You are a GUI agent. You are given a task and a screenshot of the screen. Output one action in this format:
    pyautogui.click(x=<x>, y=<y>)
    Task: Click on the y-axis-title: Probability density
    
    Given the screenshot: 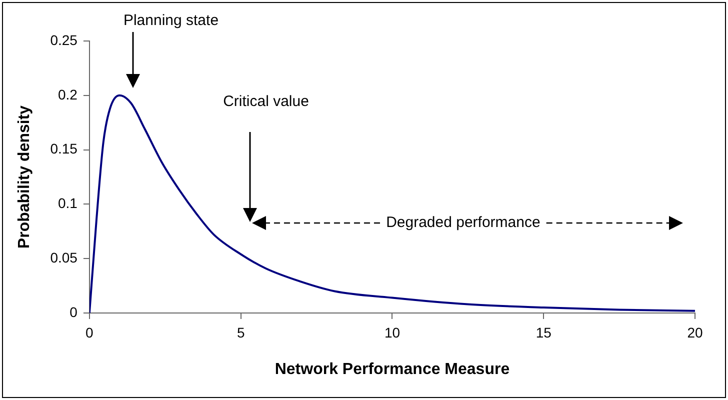 What is the action you would take?
    pyautogui.click(x=25, y=177)
    